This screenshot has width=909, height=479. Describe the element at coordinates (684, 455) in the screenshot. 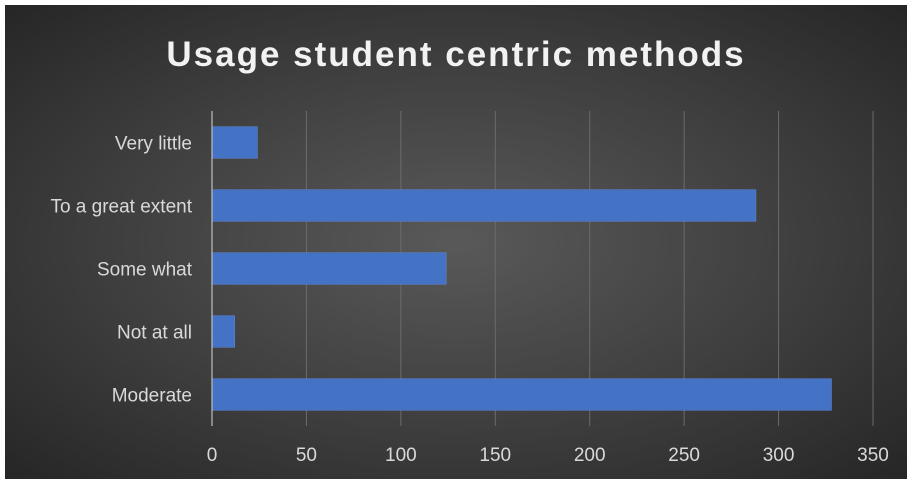

I see `x-tick-label: 250` at that location.